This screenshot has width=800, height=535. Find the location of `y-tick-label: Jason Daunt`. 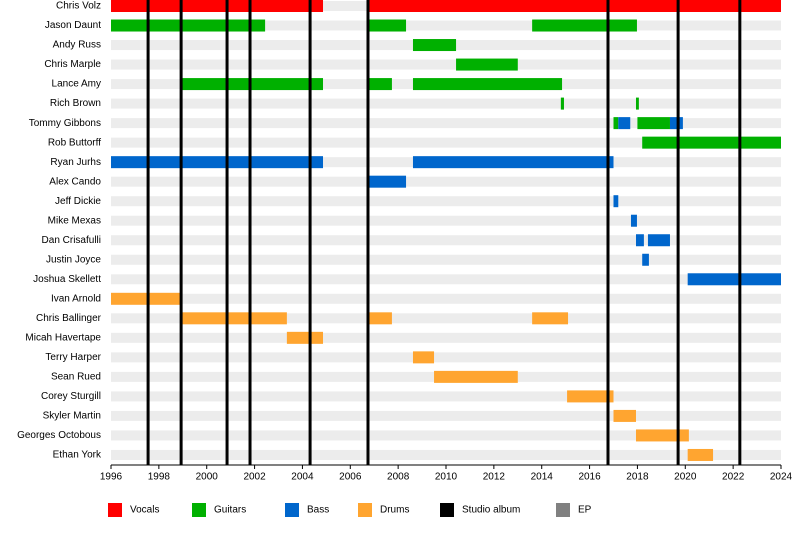

y-tick-label: Jason Daunt is located at coordinates (73, 25).